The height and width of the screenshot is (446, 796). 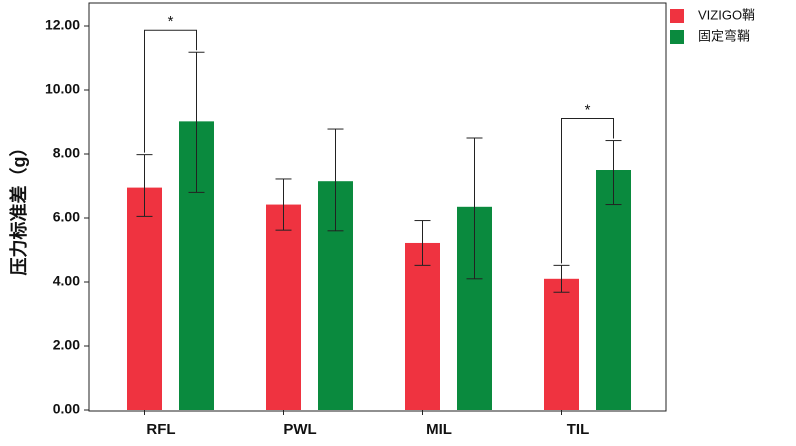 I want to click on y-tick-label: 6.00, so click(x=66, y=217).